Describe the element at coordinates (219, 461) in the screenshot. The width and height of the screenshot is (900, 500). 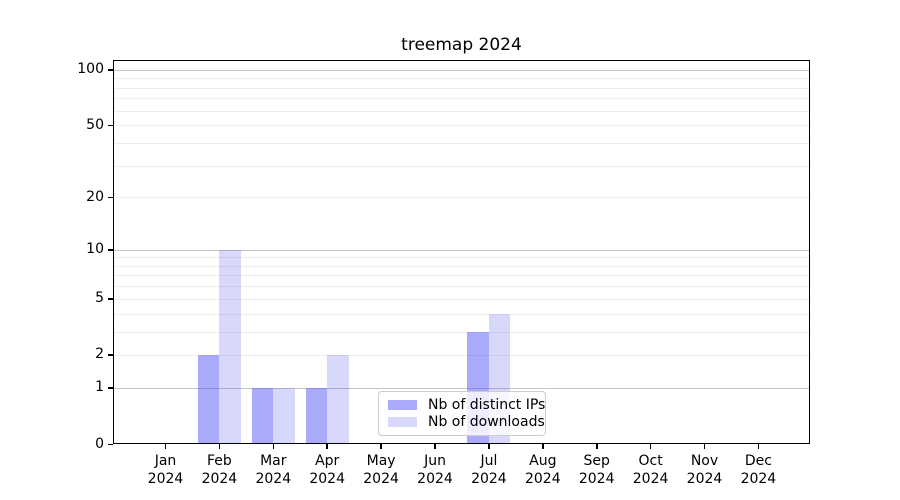
I see `x-tick-month: Feb` at that location.